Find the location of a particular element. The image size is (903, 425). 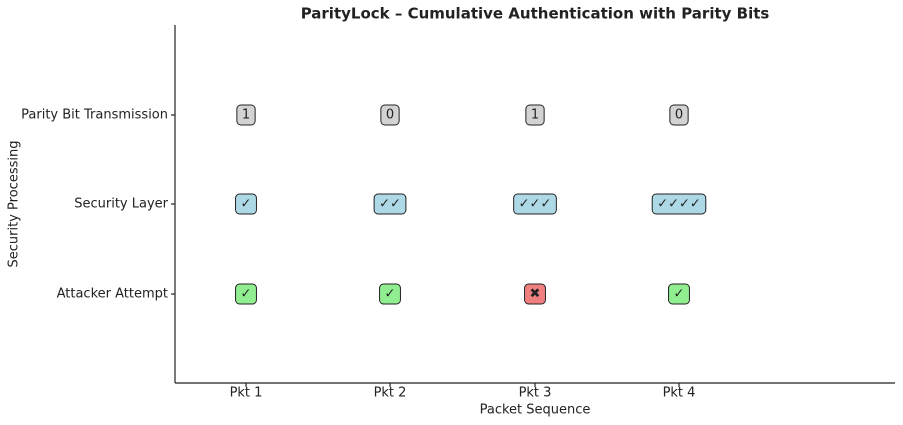

y-axis-label: Security Processing is located at coordinates (14, 204).